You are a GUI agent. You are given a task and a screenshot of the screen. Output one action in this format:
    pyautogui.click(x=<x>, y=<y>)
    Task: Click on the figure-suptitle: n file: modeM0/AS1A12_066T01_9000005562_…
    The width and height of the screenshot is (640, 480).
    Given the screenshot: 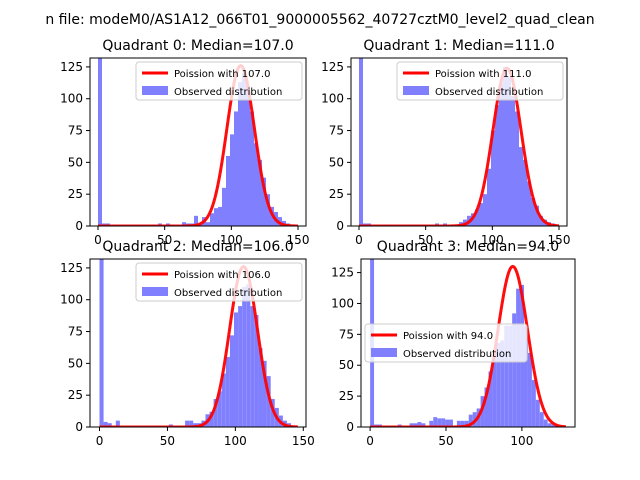 What is the action you would take?
    pyautogui.click(x=319, y=20)
    